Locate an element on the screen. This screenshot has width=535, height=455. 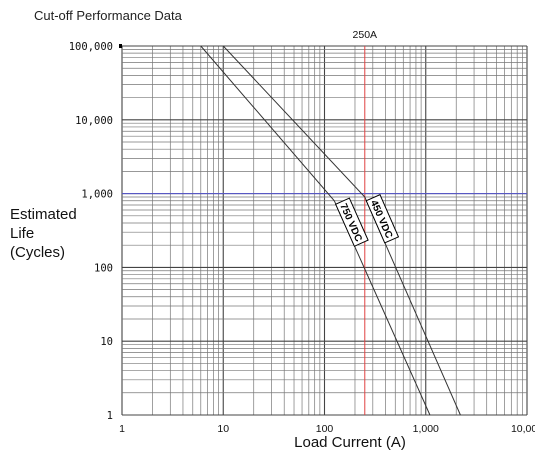
chart-title: Cut-off Performance Data is located at coordinates (108, 15).